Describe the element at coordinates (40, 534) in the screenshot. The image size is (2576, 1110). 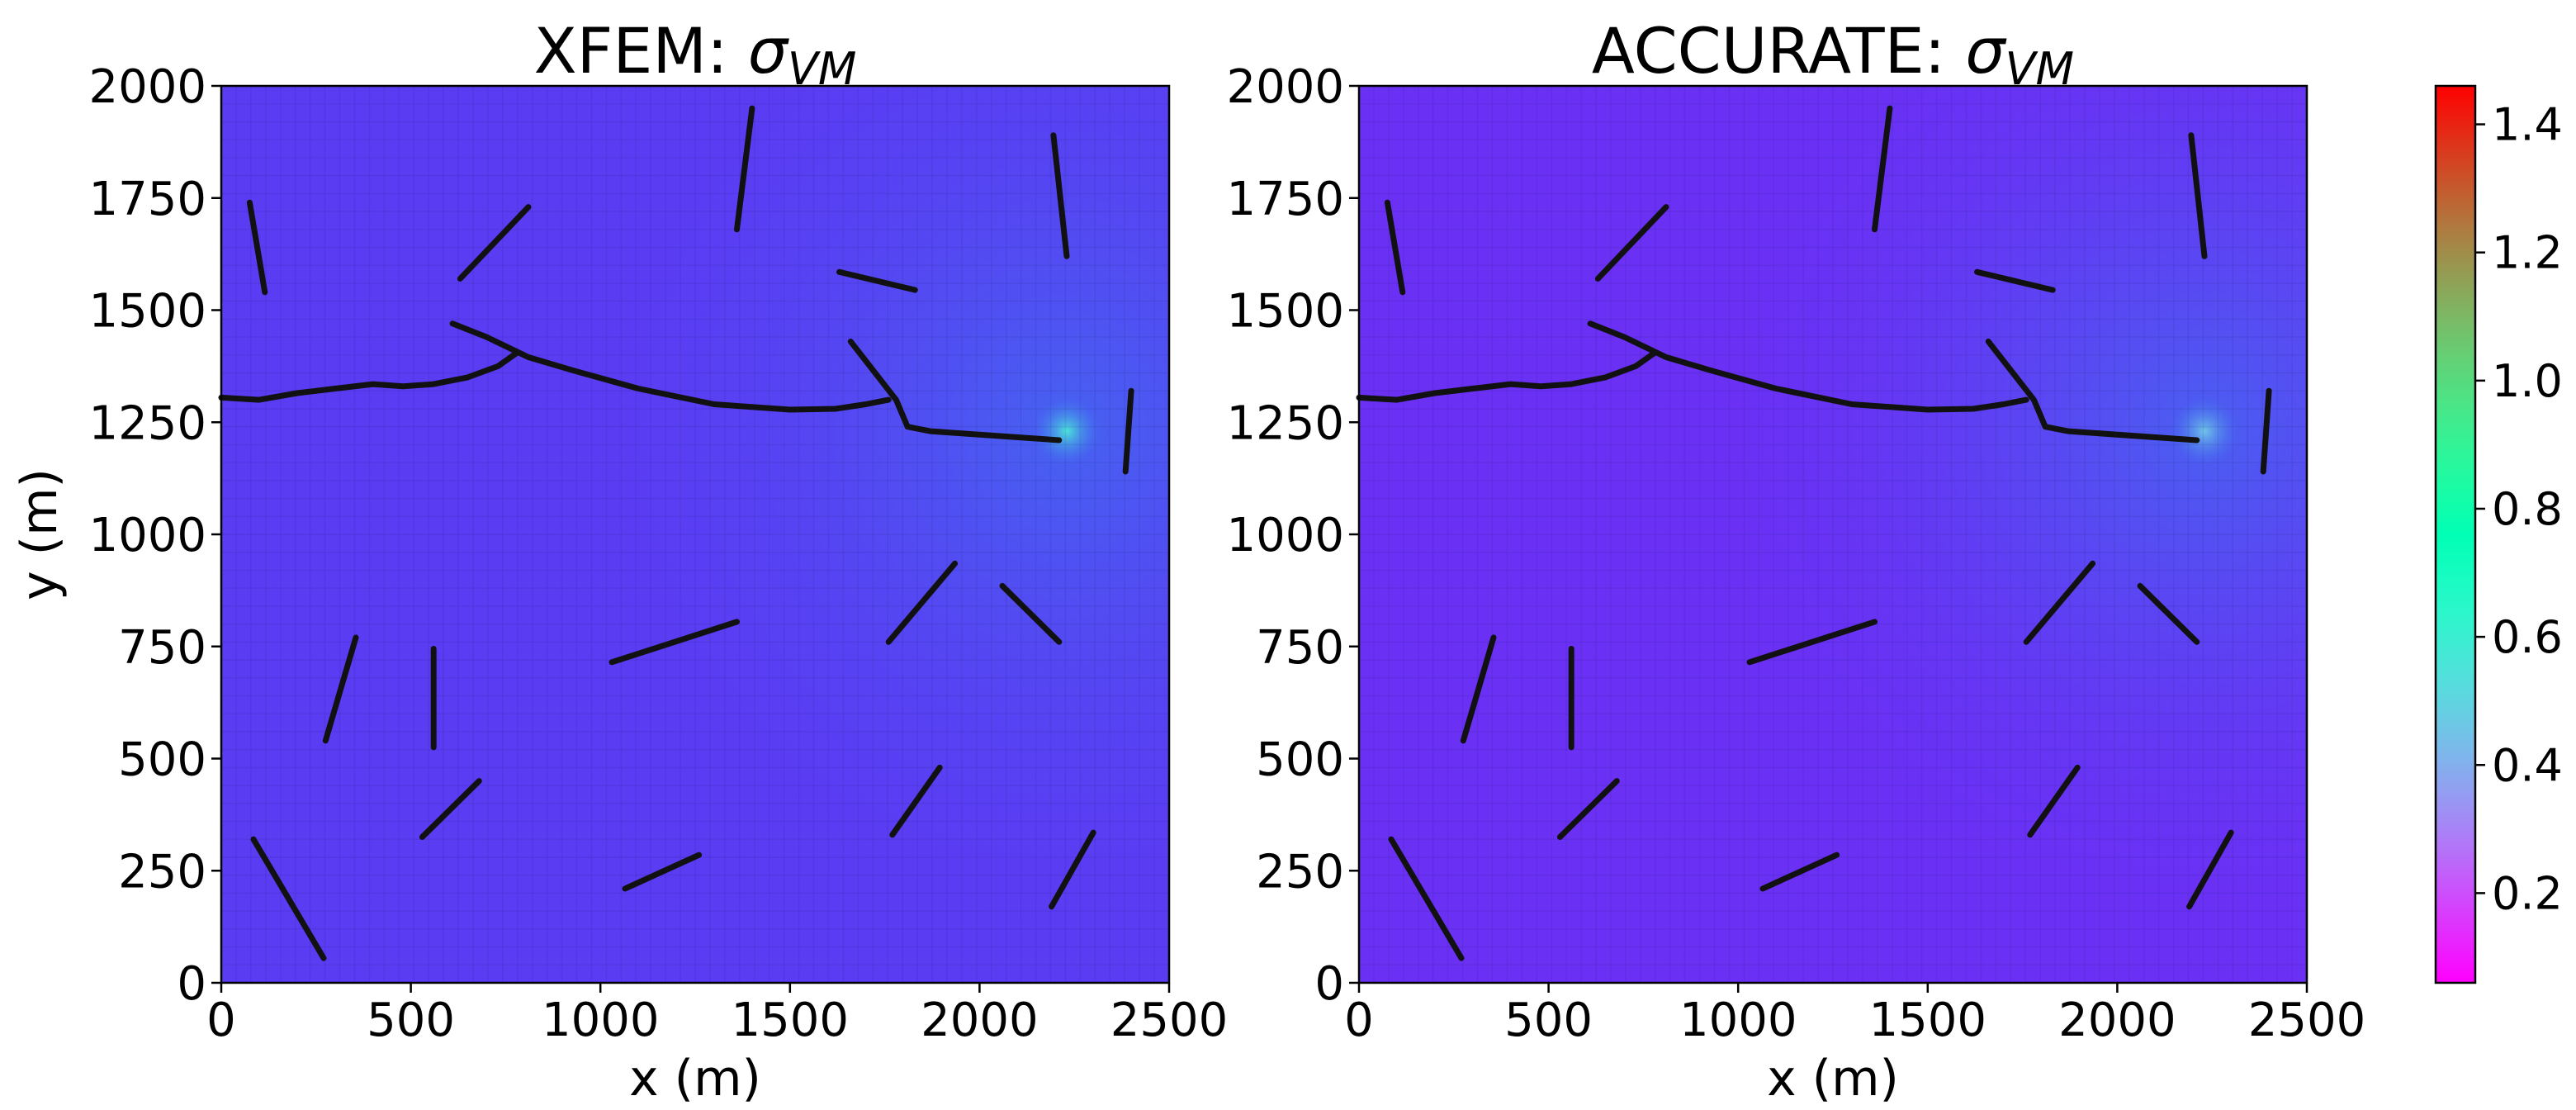
I see `y-axis-label: y (m)` at that location.